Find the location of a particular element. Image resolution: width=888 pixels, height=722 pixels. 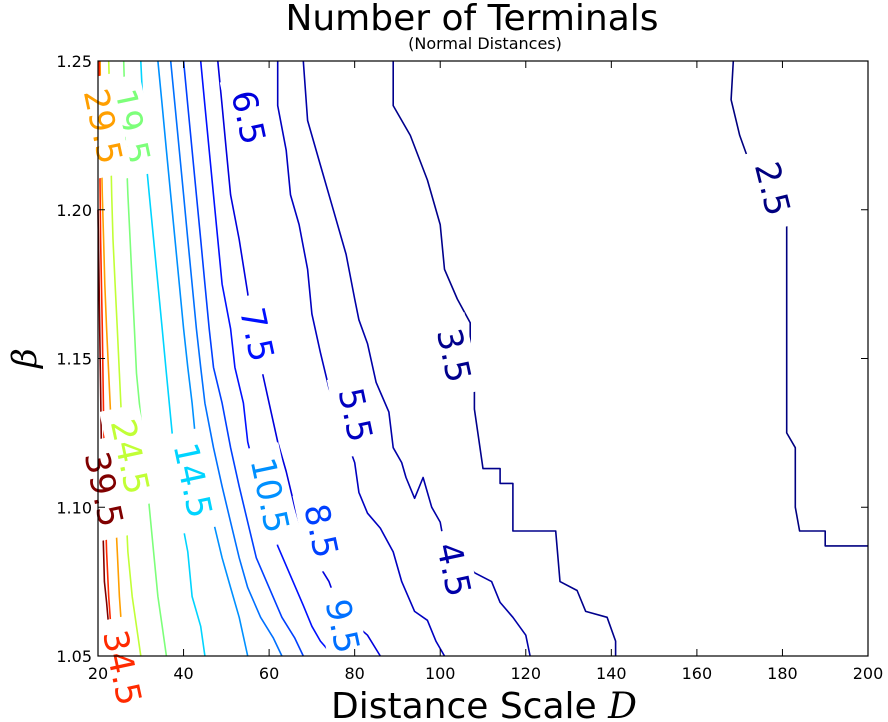

x-tick-label-120: 120 is located at coordinates (526, 673).